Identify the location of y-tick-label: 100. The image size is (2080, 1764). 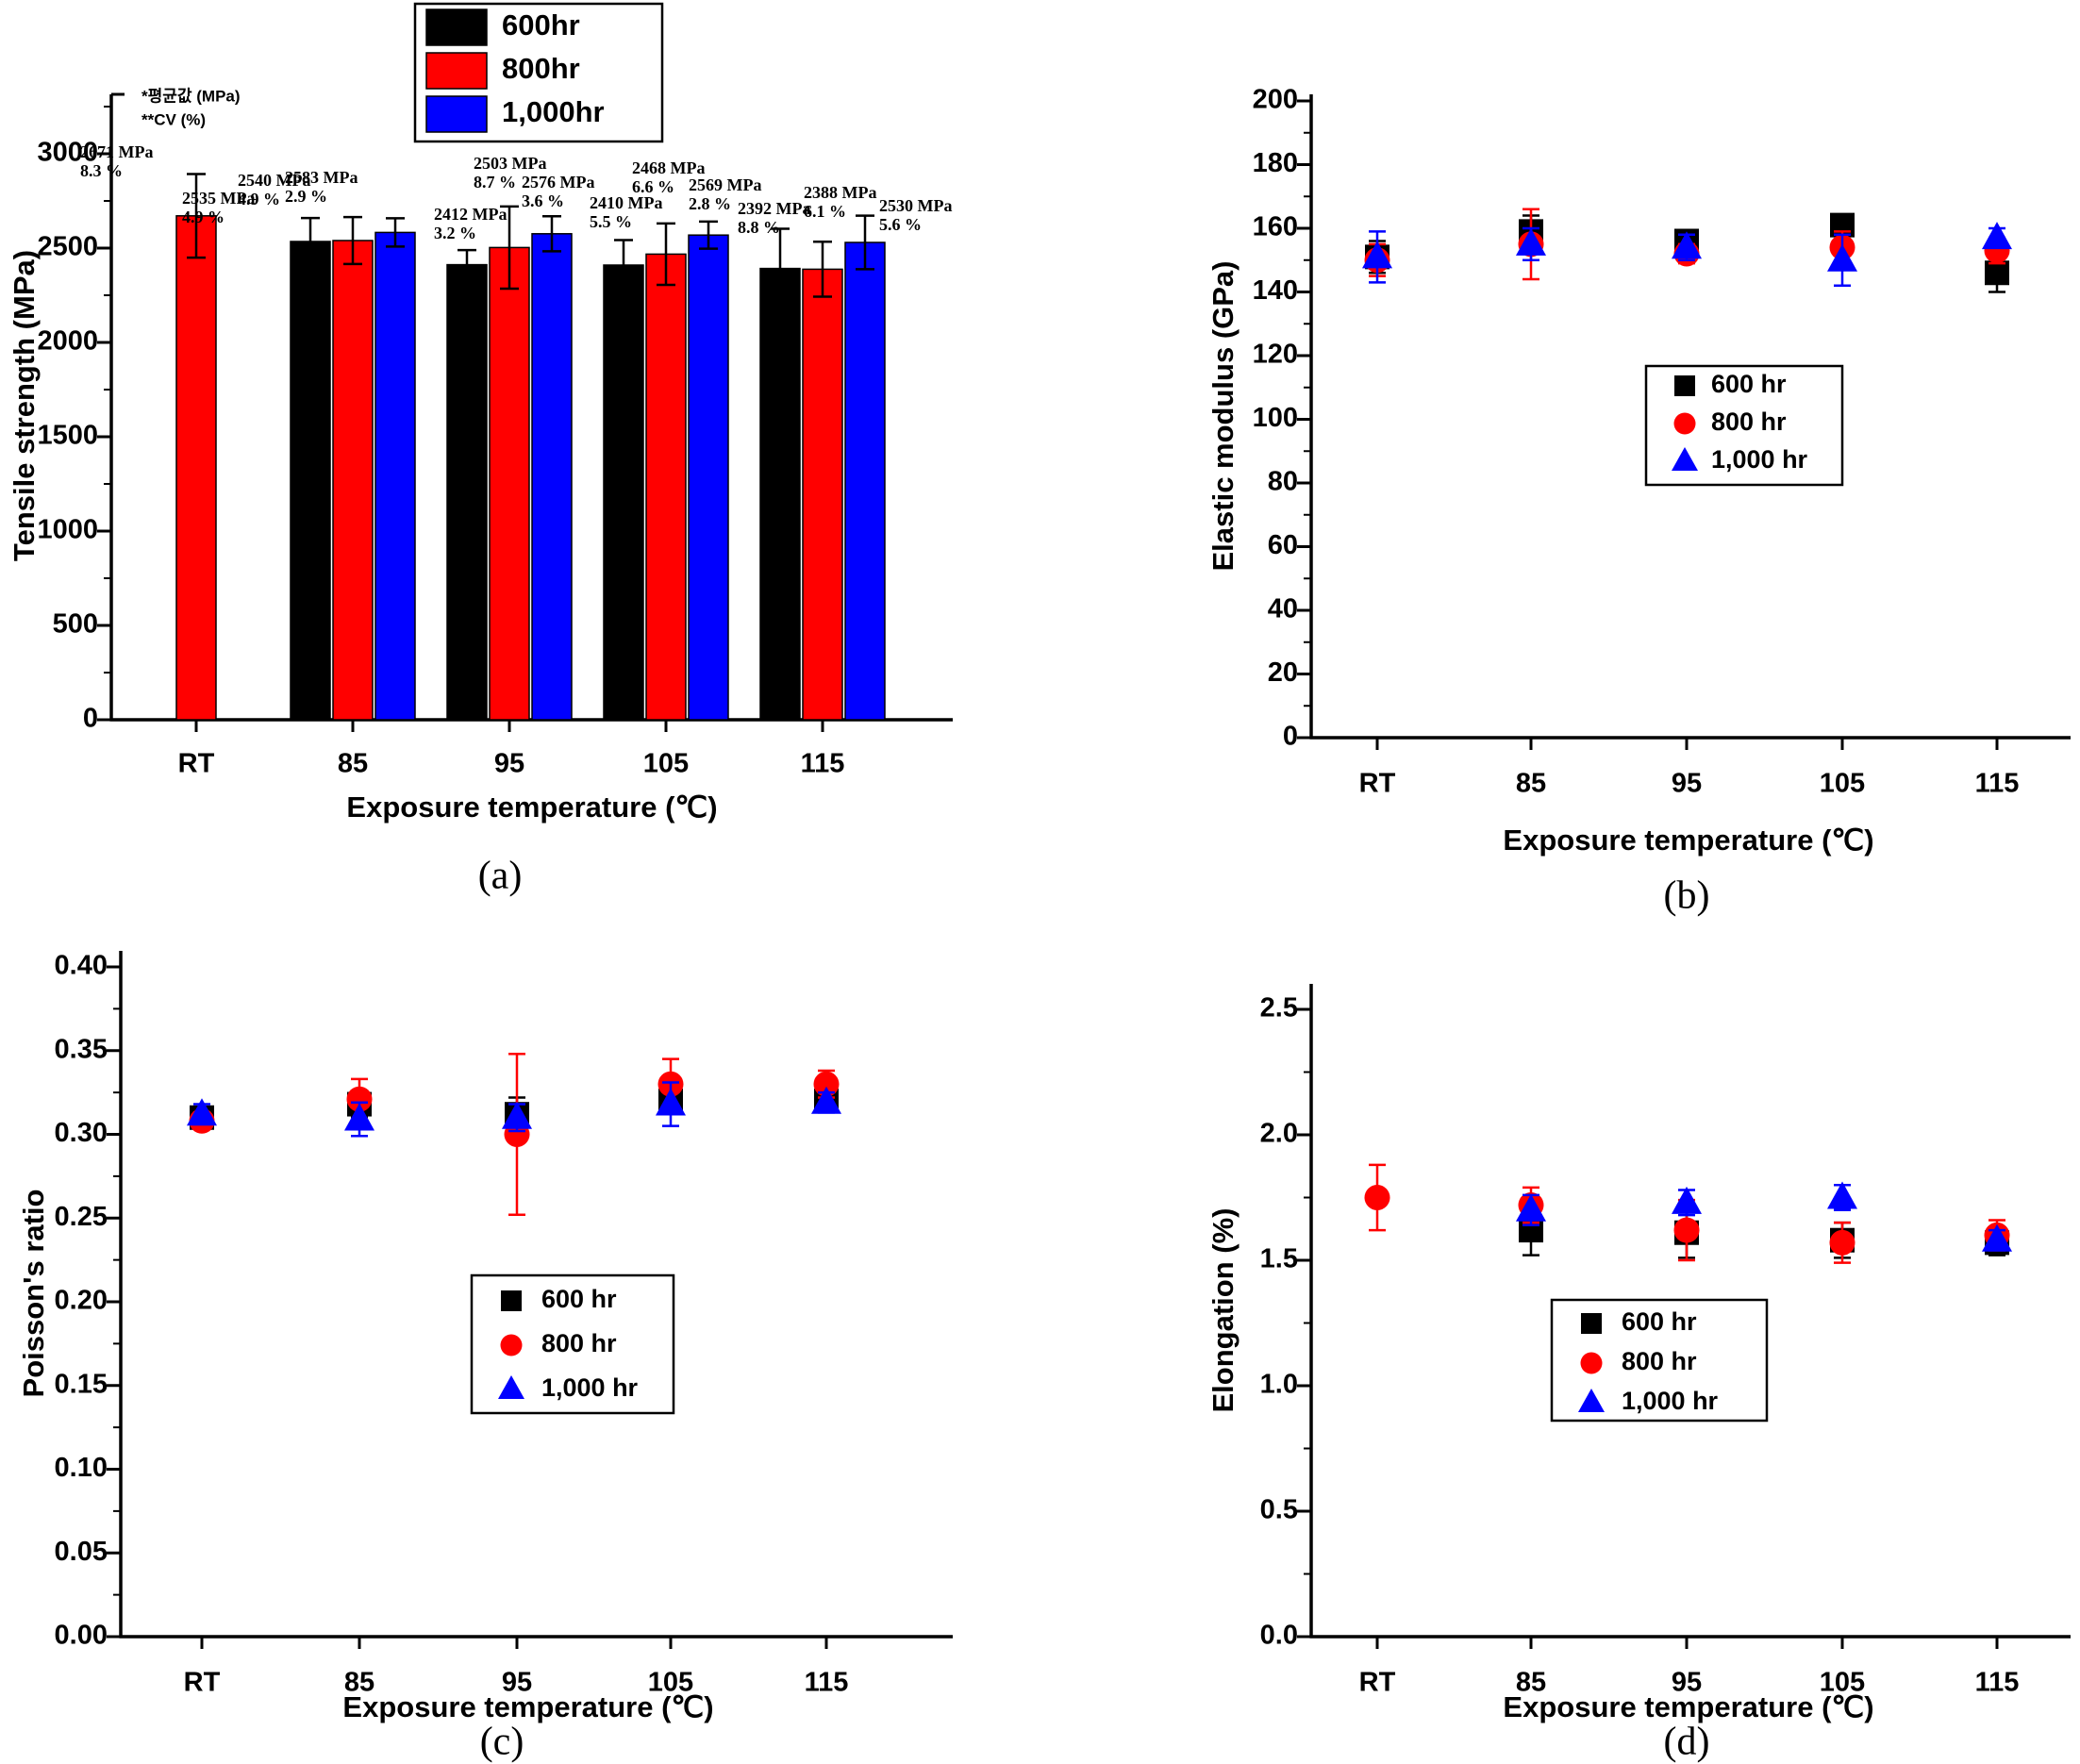
(1275, 418).